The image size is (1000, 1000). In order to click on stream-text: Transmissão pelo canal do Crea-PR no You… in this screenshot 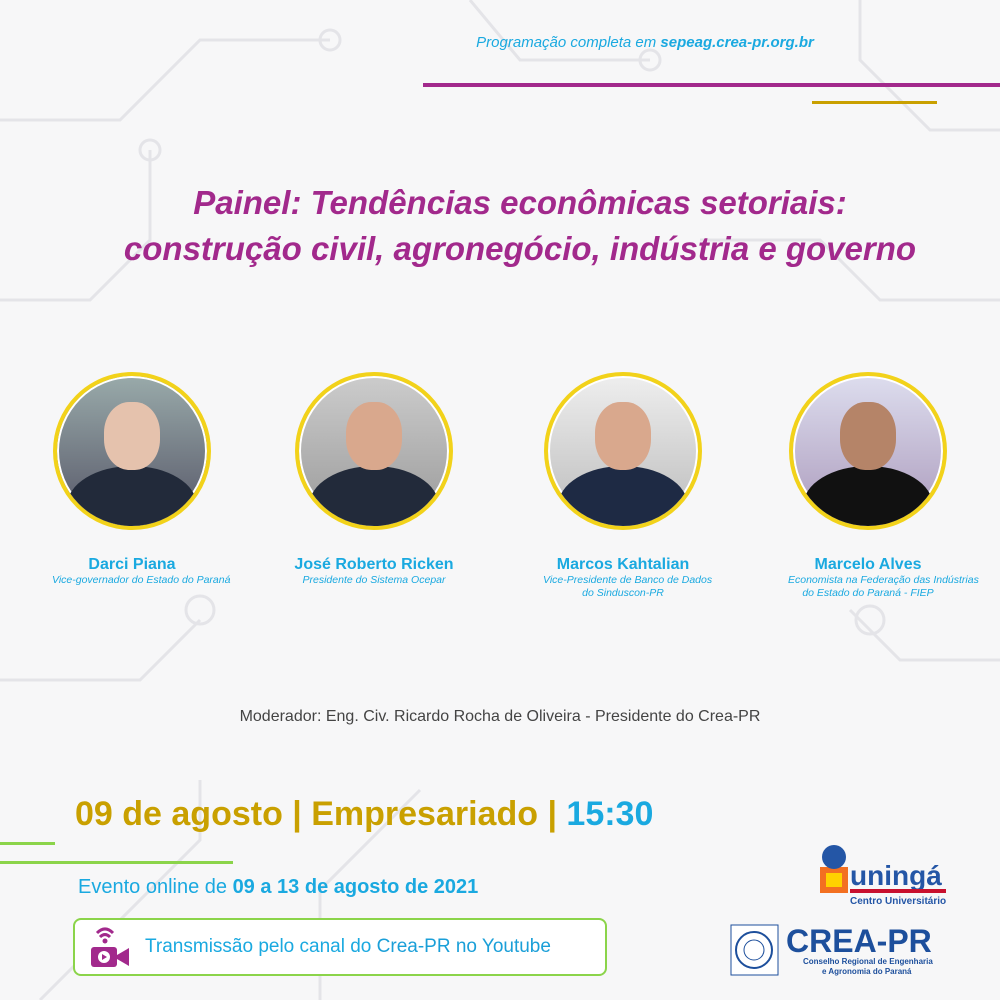, I will do `click(348, 946)`.